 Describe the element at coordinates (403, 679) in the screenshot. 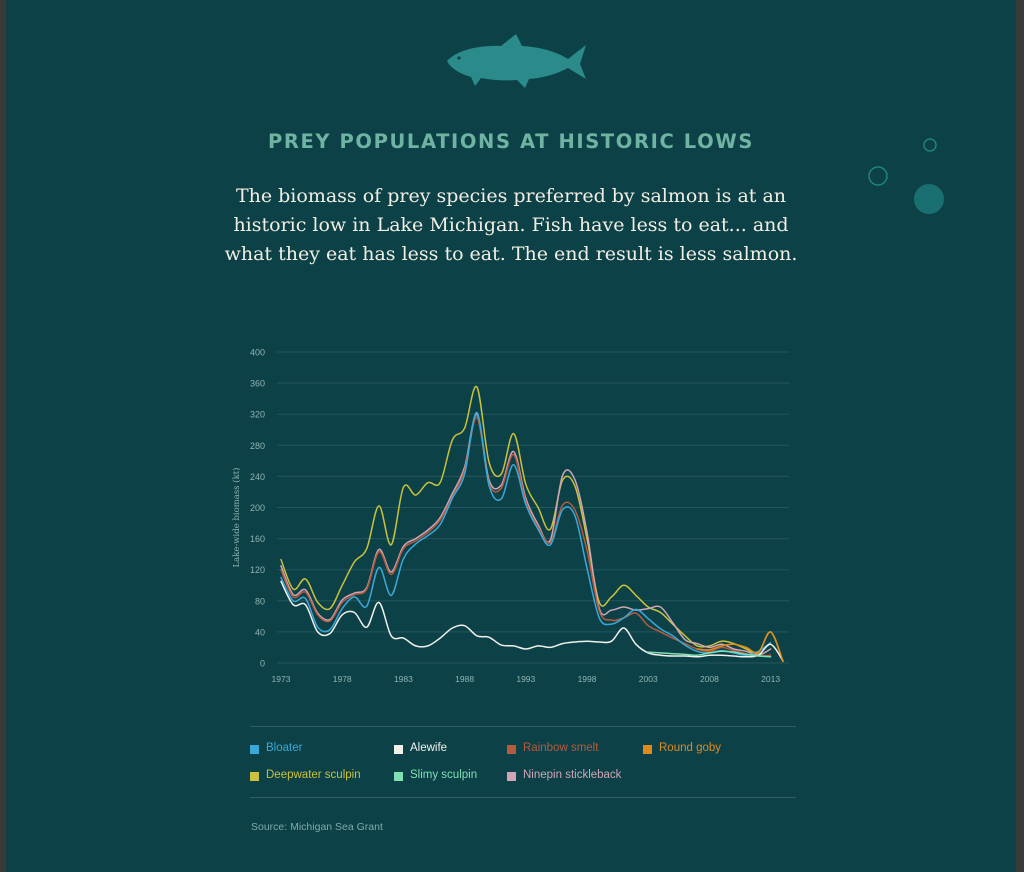

I see `x-tick-label: 1983` at that location.